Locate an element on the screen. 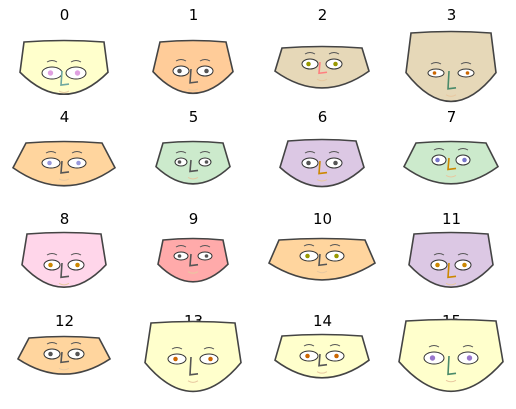  face-cell-6: 6 is located at coordinates (322, 153).